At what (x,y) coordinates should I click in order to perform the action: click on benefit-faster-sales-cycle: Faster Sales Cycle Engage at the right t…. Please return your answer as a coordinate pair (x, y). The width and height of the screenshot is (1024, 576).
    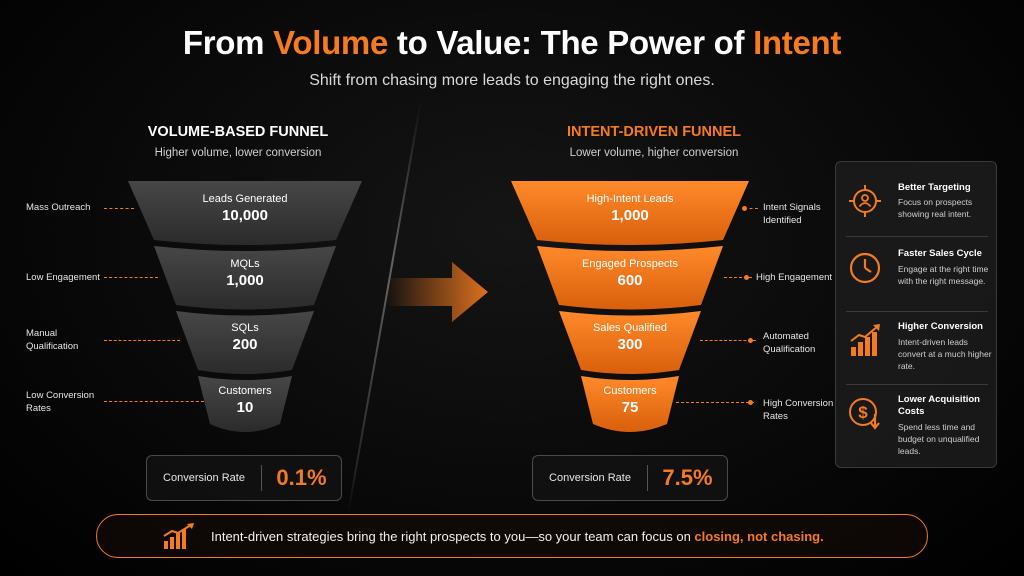
    Looking at the image, I should click on (917, 278).